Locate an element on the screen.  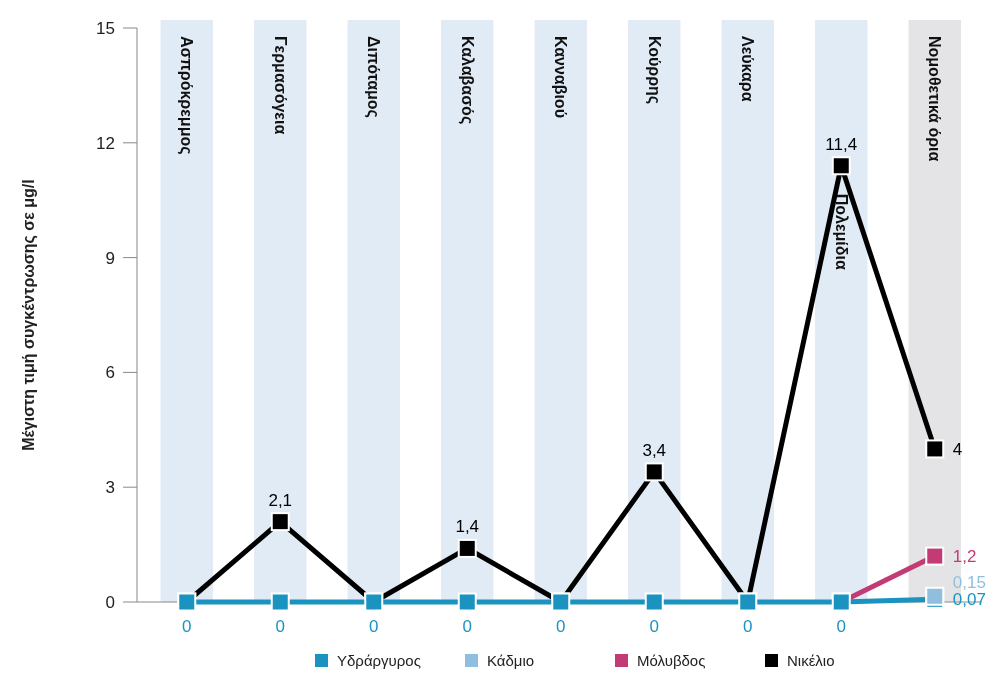
x-tick-label: Καλαβασός is located at coordinates (466, 80).